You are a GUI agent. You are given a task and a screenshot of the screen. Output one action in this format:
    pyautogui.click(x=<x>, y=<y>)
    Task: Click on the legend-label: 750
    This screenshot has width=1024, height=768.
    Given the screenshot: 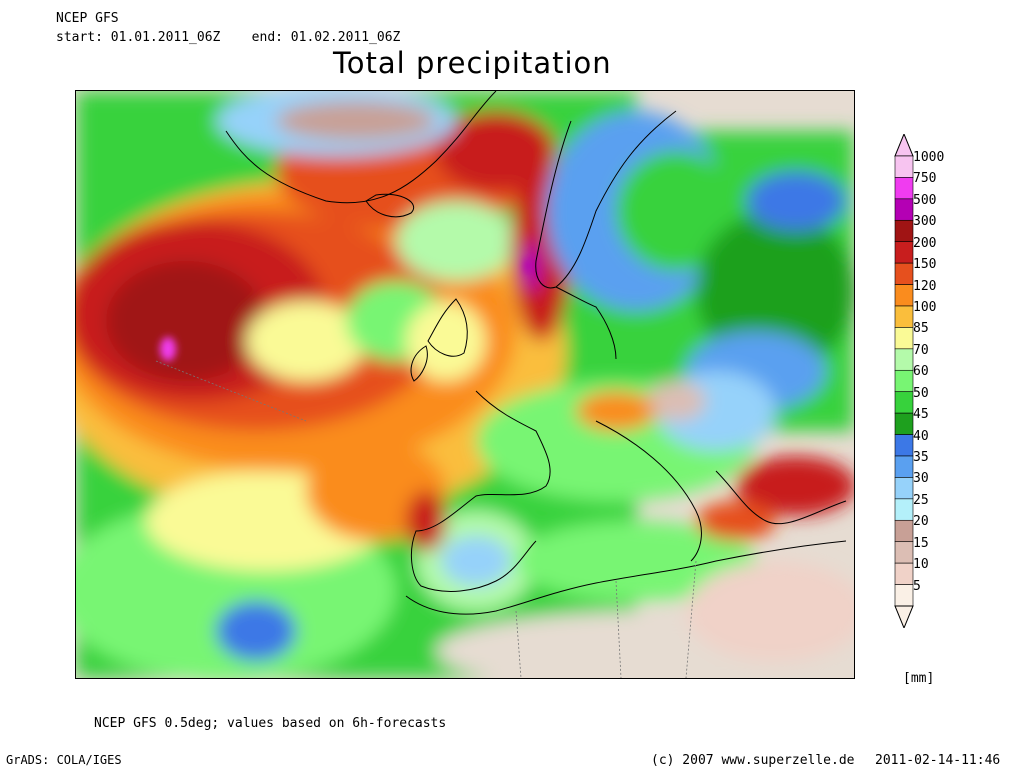 What is the action you would take?
    pyautogui.click(x=925, y=179)
    